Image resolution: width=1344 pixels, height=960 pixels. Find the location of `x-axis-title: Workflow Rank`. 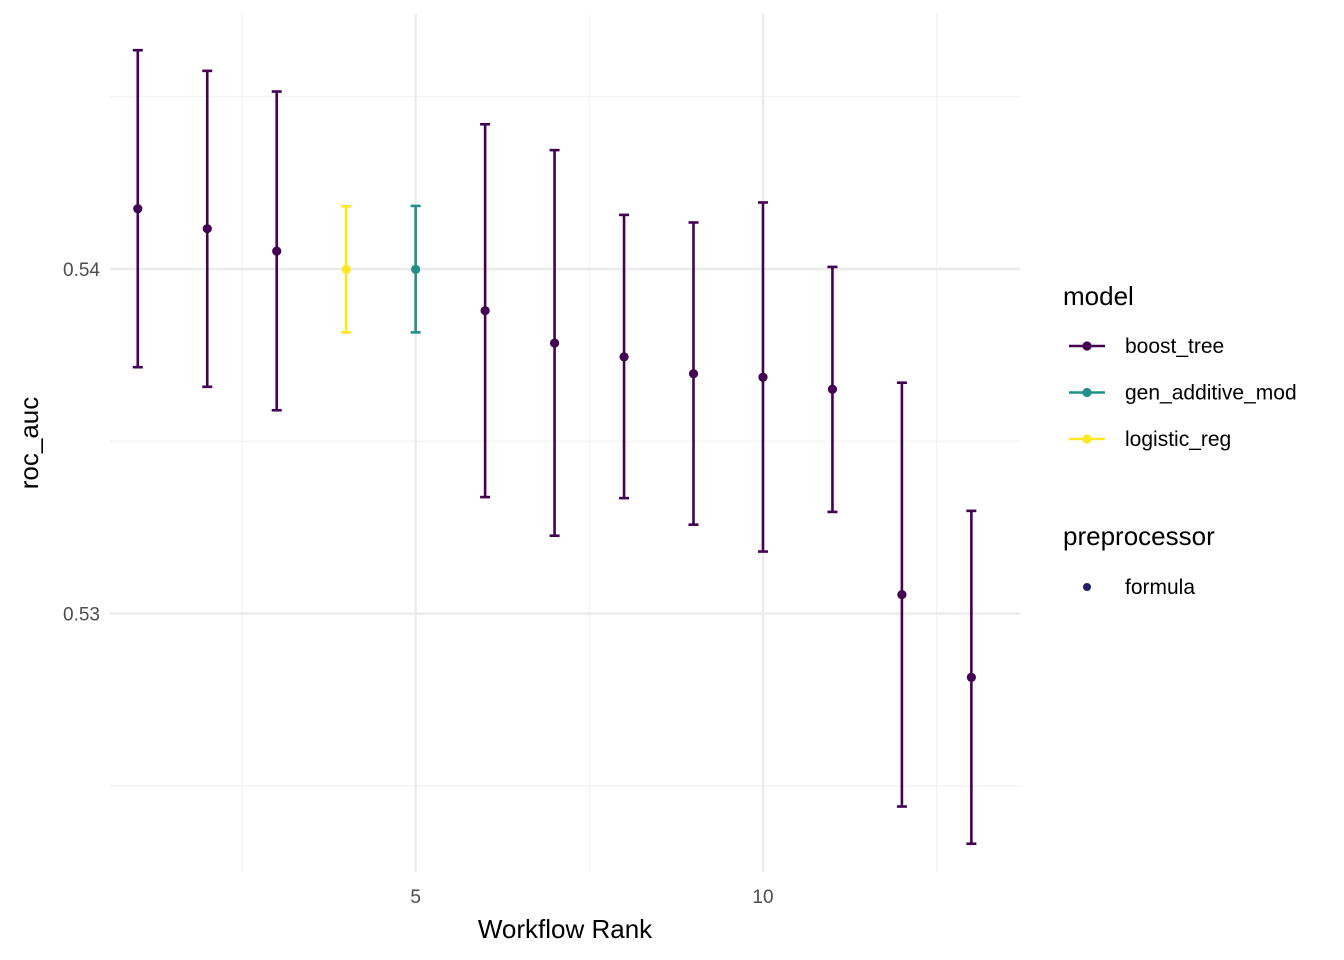

x-axis-title: Workflow Rank is located at coordinates (565, 929).